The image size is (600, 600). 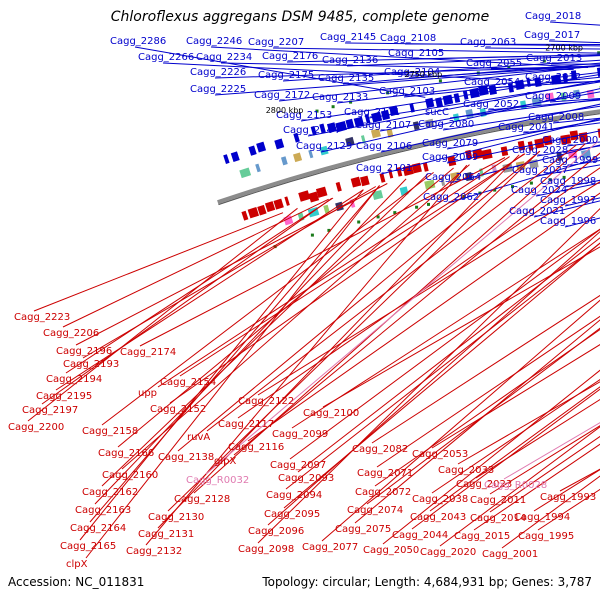 I want to click on reverse-gene-label: Cagg_2200, so click(x=36, y=427).